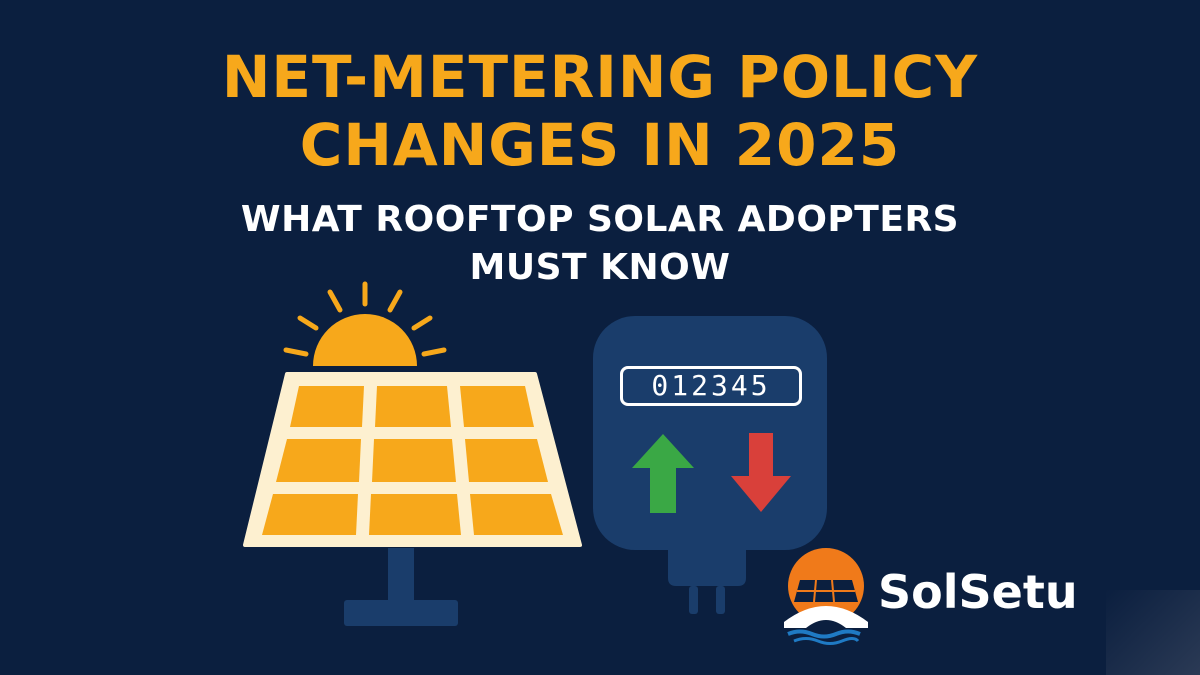  I want to click on solar-panel-icon, so click(412, 499).